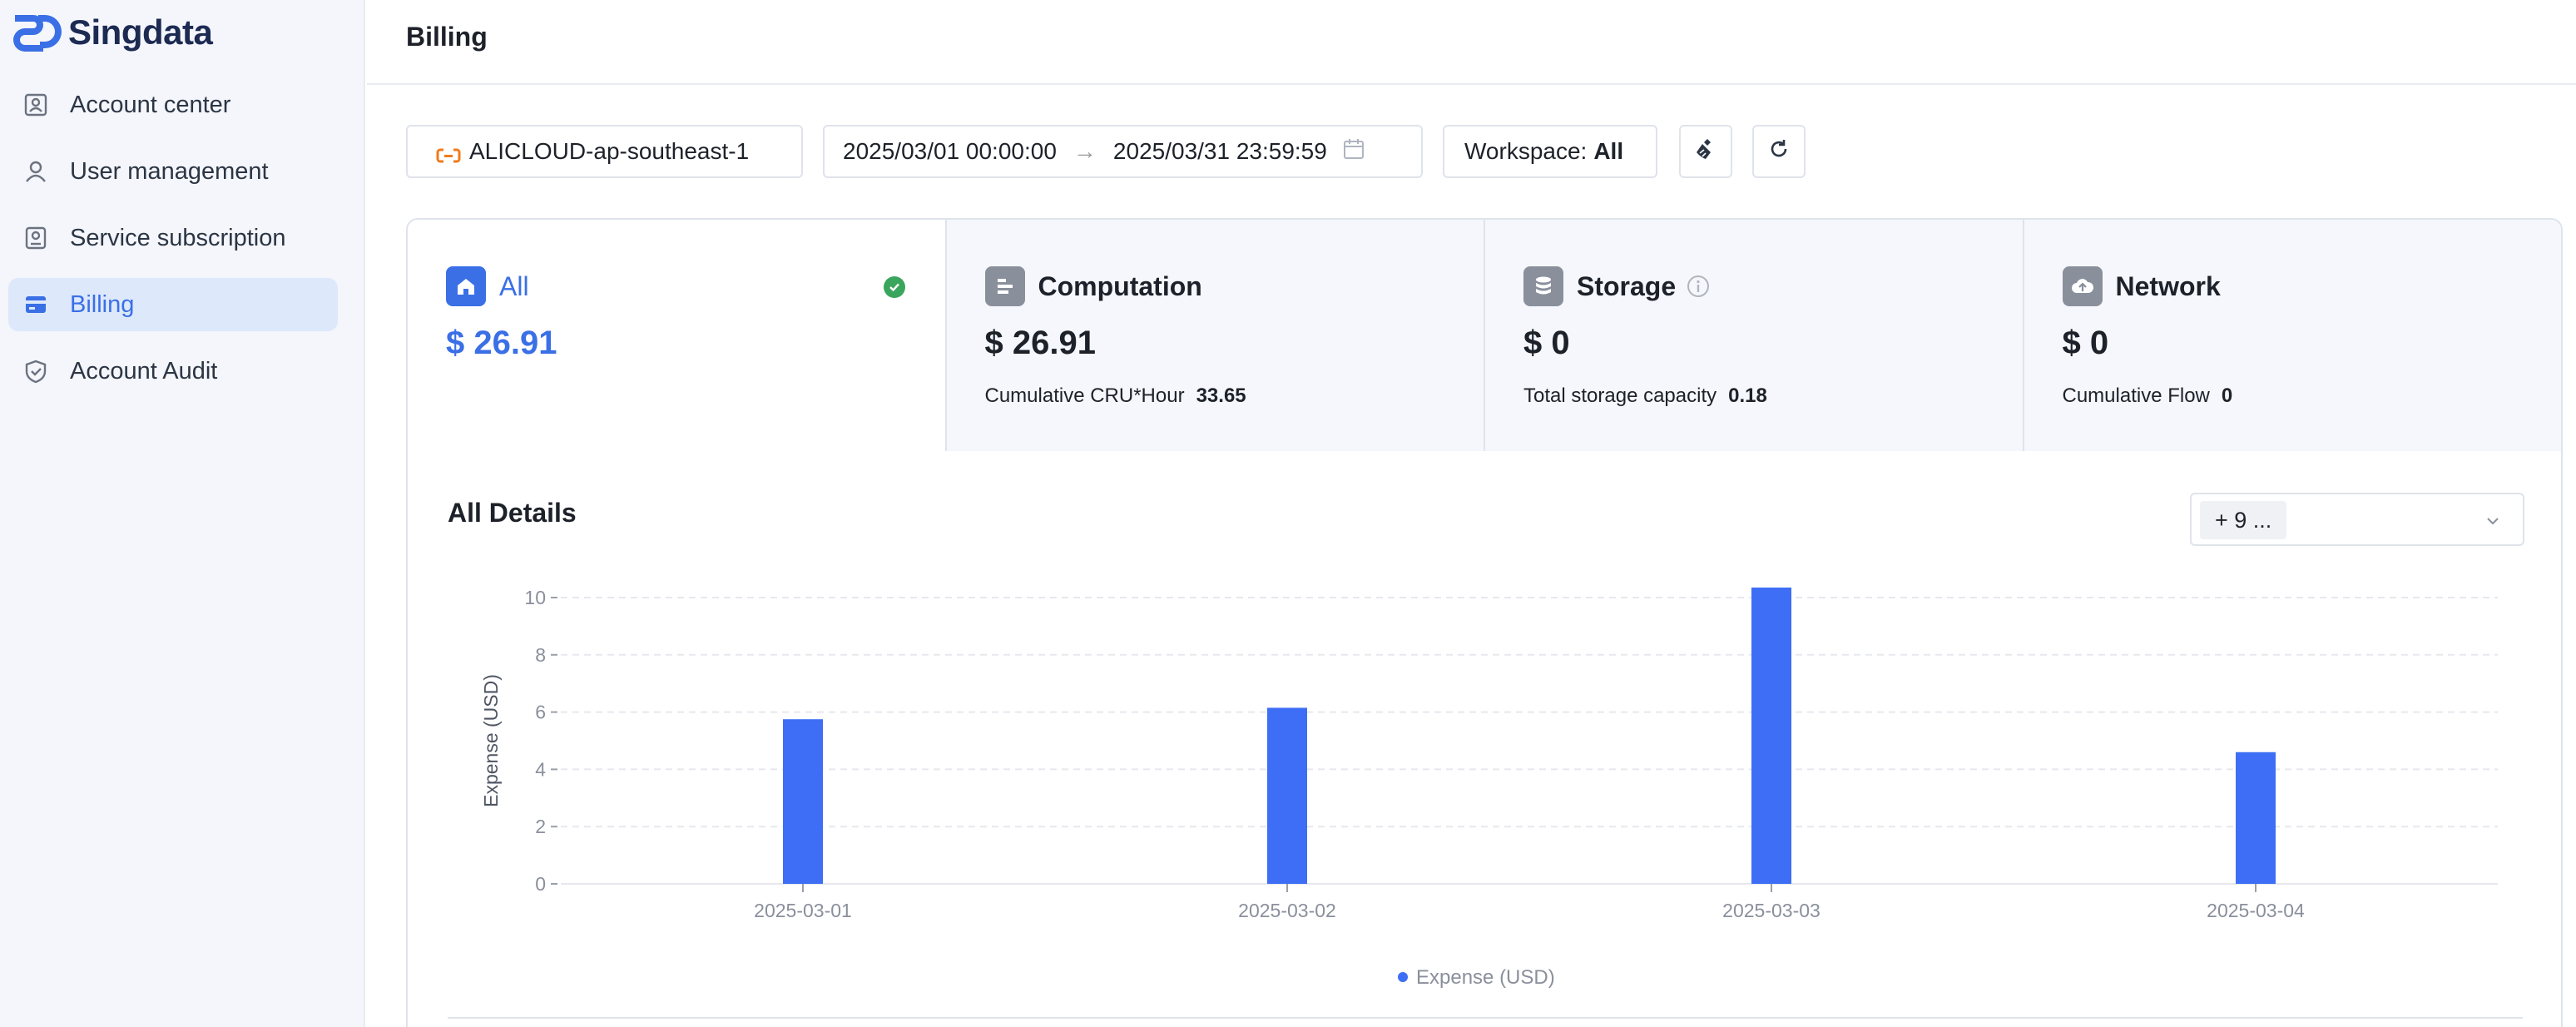 This screenshot has height=1027, width=2576. What do you see at coordinates (950, 151) in the screenshot?
I see `date-start: 2025/03/01 00:00:00` at bounding box center [950, 151].